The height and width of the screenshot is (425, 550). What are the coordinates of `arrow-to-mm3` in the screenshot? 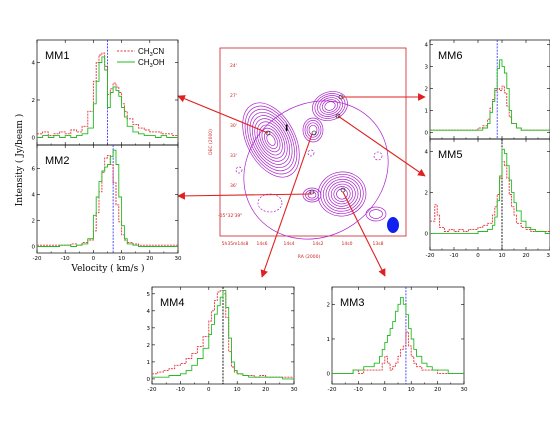 It's located at (364, 234).